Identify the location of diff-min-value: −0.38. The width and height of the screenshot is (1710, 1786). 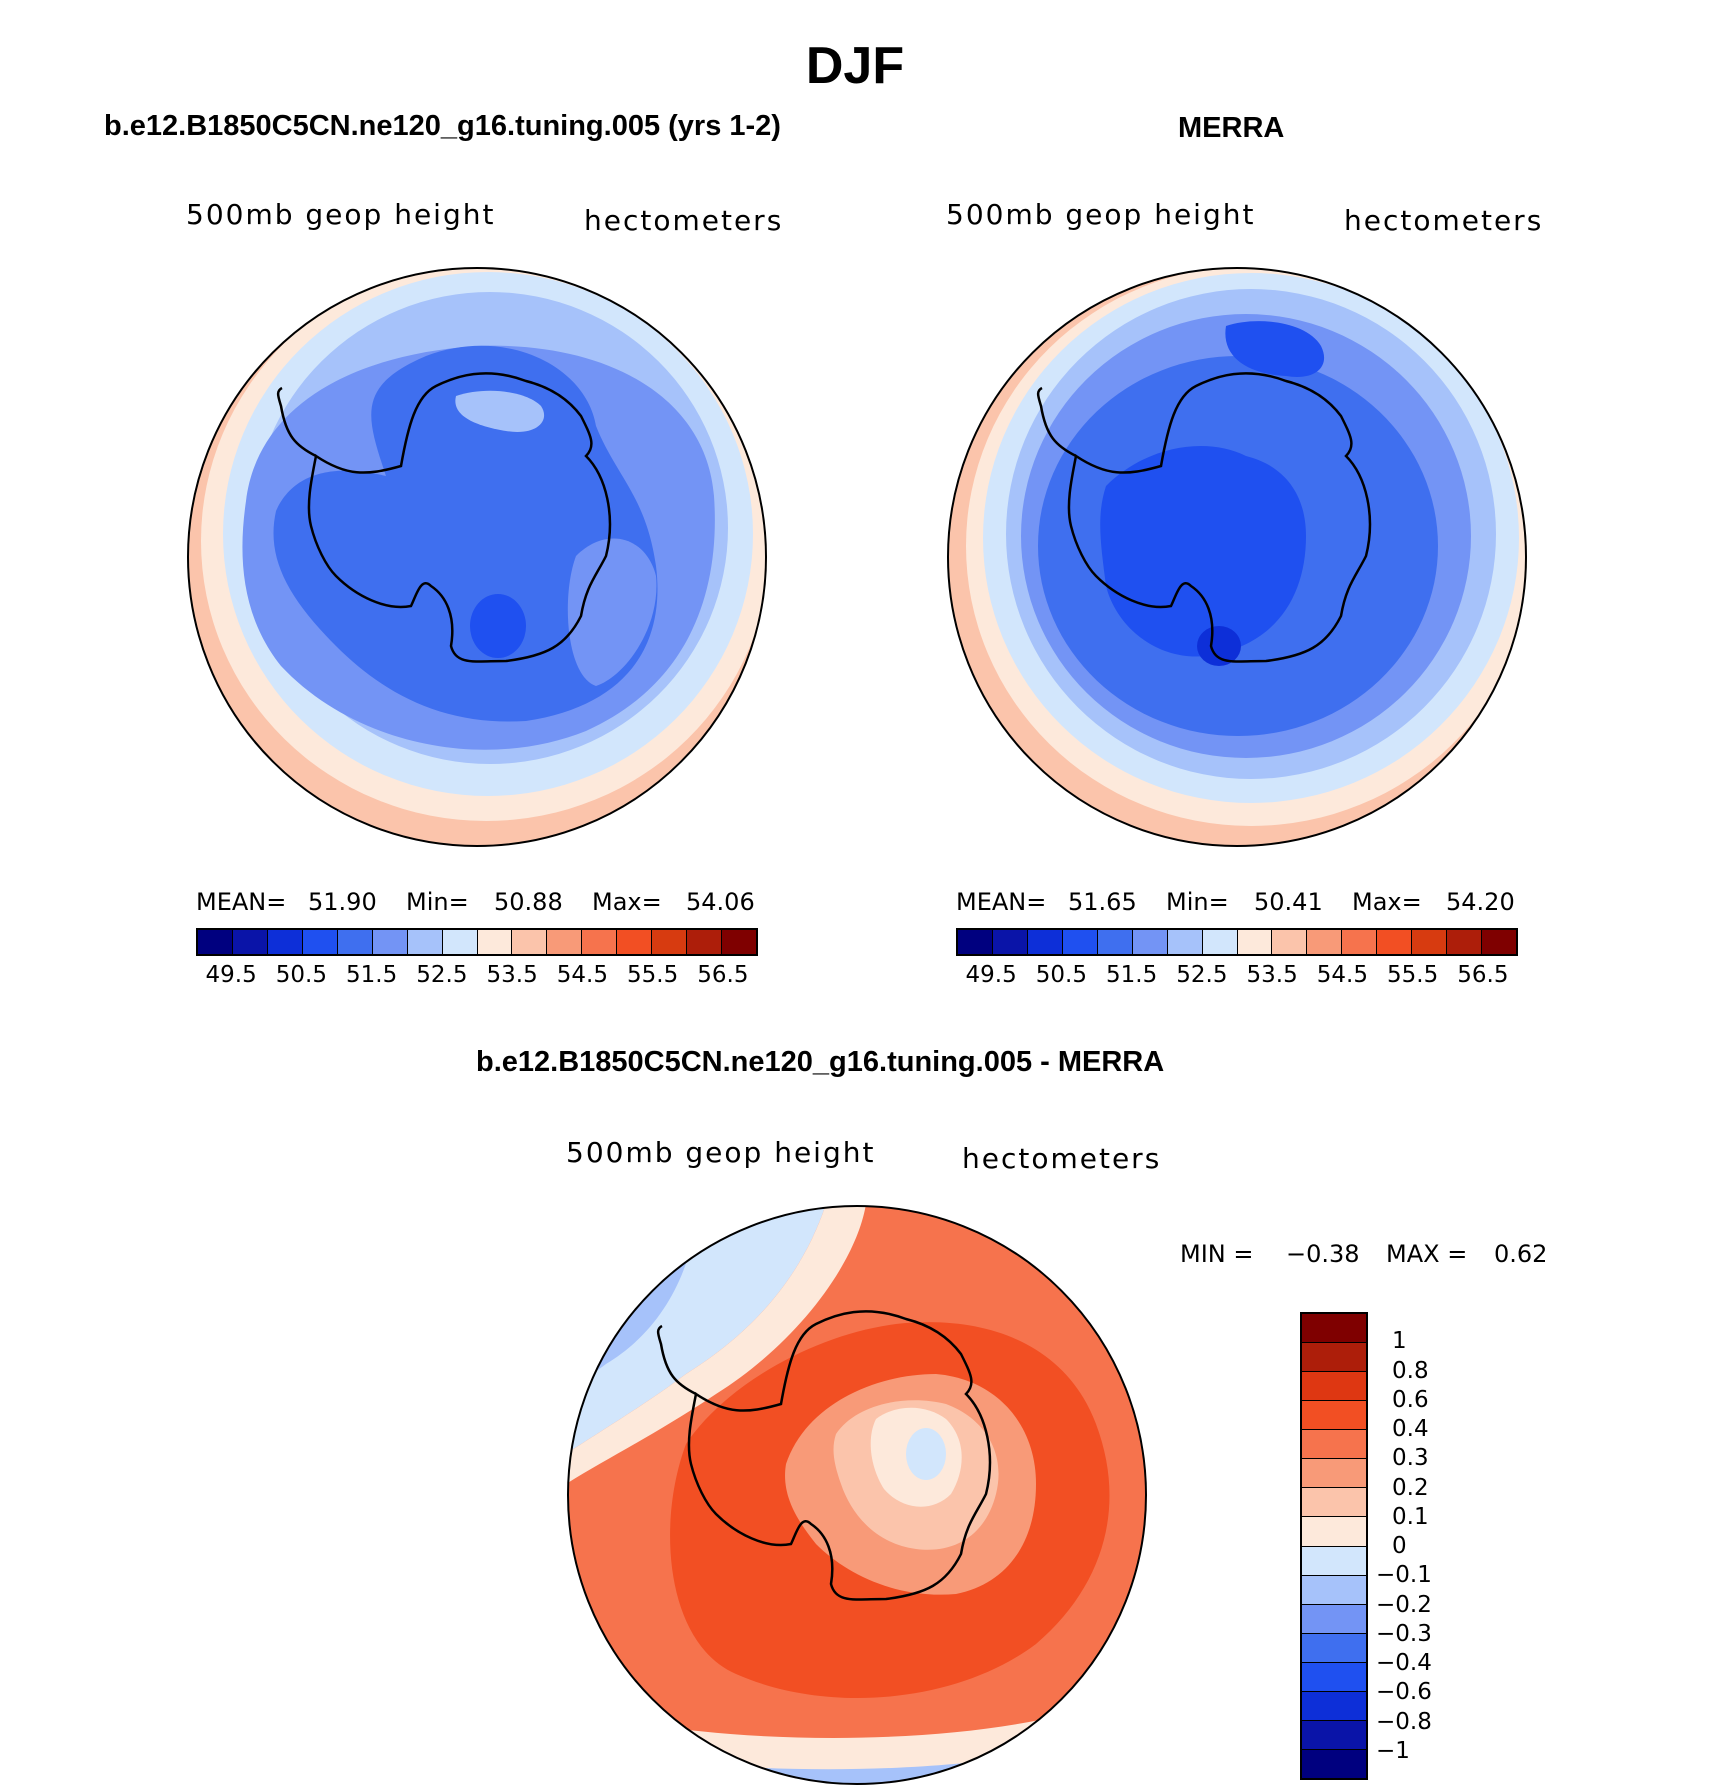
(1323, 1254).